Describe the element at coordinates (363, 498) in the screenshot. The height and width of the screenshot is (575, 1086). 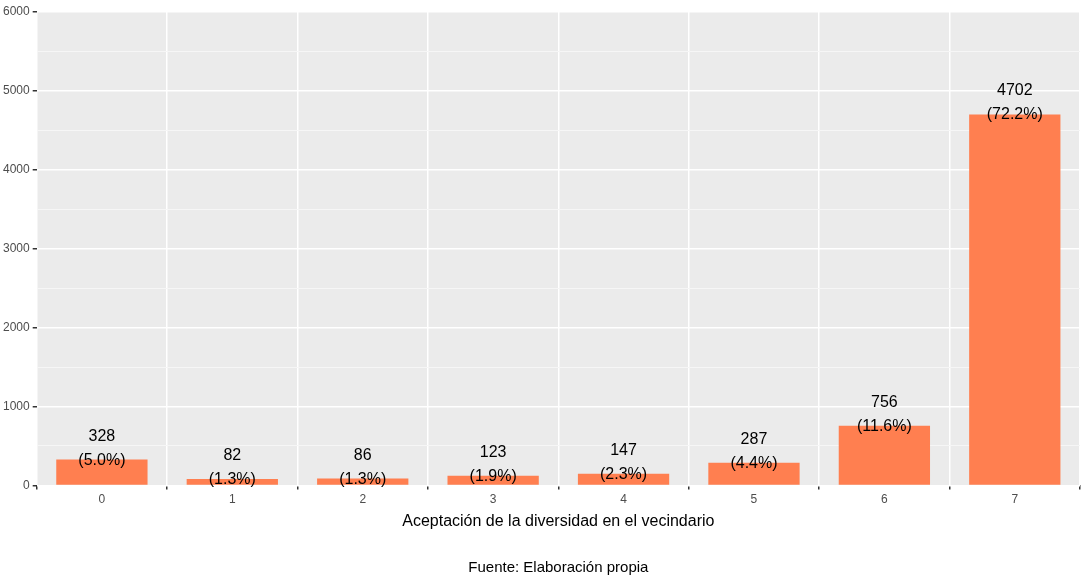
I see `x-tick-label: 2` at that location.